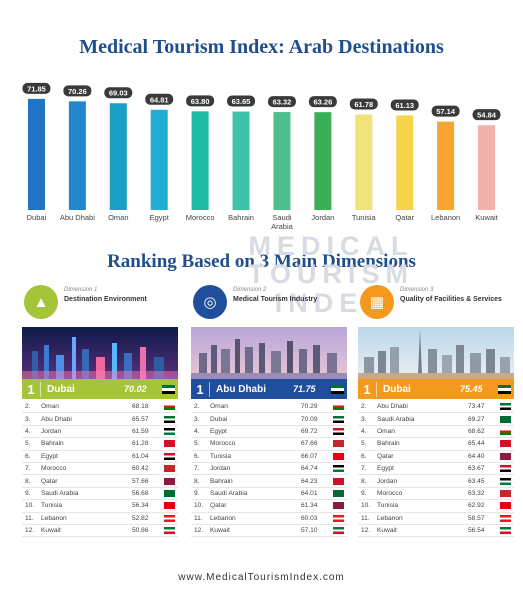 This screenshot has height=600, width=523. I want to click on rank-number: 11., so click(365, 518).